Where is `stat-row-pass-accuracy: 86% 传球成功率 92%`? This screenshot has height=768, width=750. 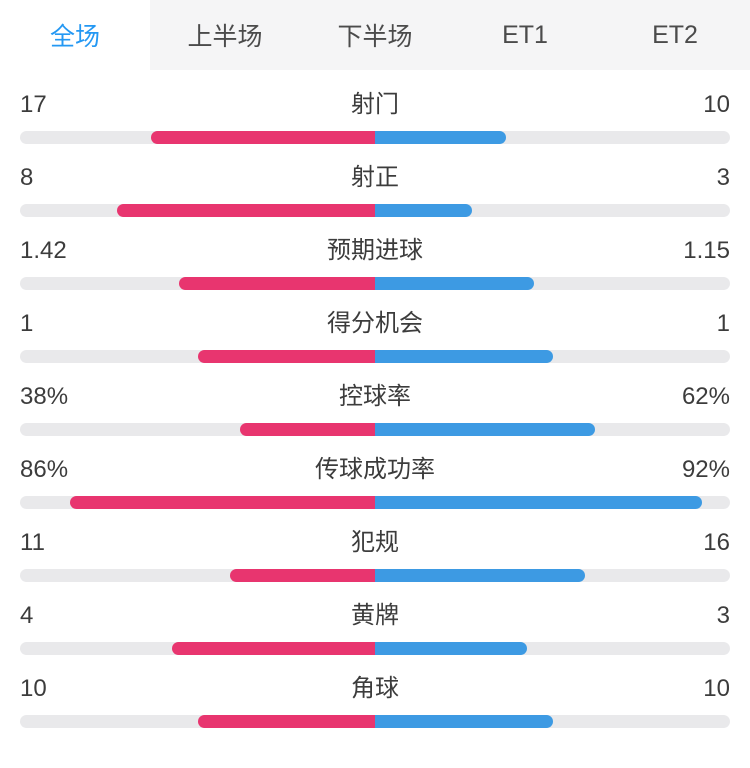 stat-row-pass-accuracy: 86% 传球成功率 92% is located at coordinates (375, 482).